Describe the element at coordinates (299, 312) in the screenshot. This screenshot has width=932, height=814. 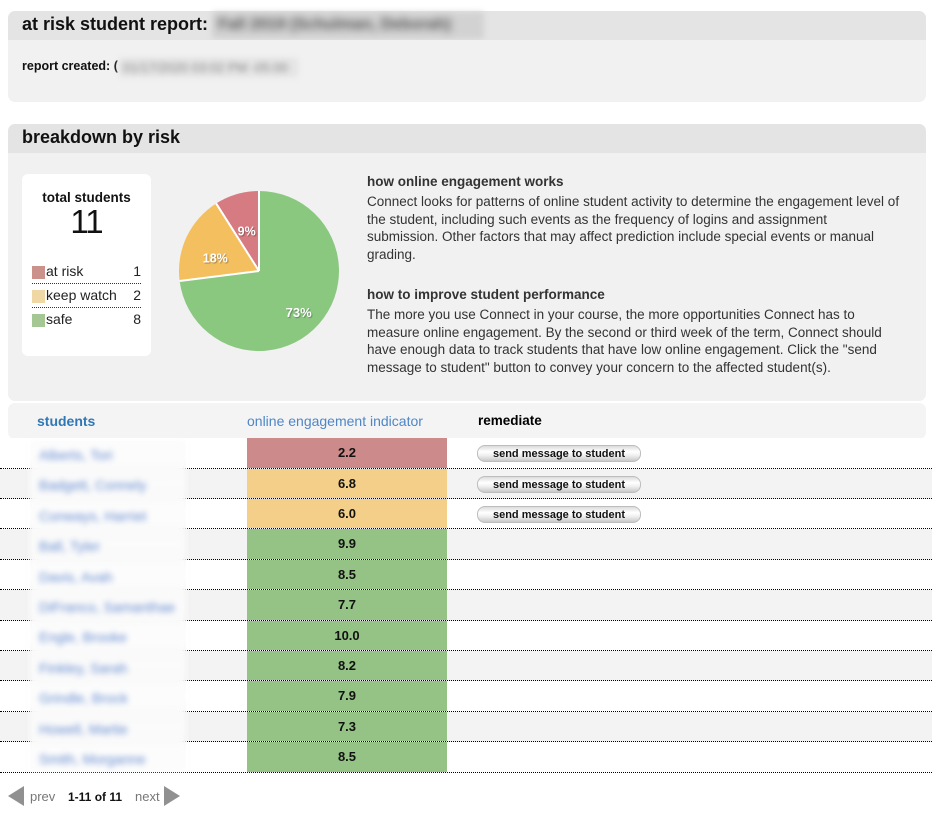
I see `svg-text: 73%` at that location.